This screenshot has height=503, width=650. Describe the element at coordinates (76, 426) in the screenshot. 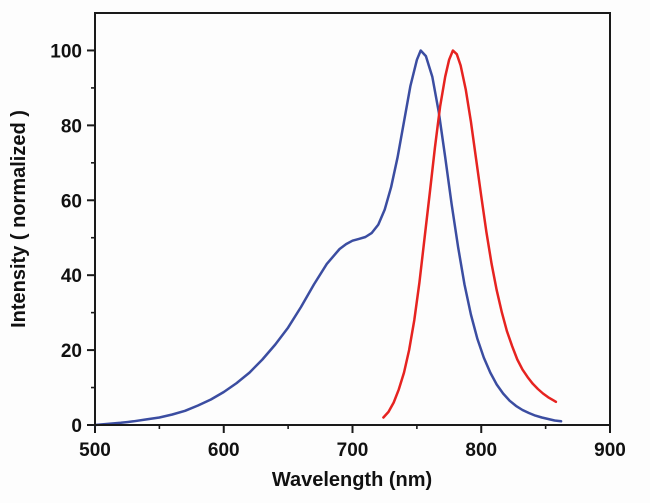

I see `y-tick-label: 0` at that location.